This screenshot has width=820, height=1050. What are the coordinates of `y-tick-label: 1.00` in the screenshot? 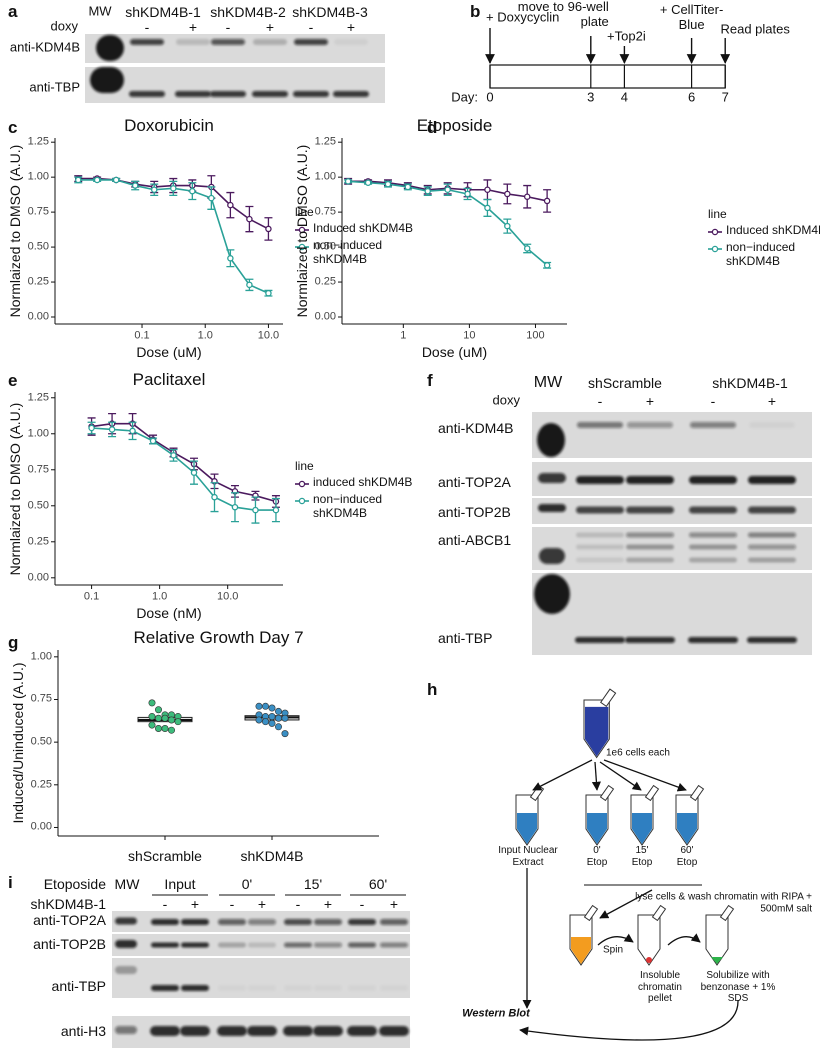 It's located at (38, 433).